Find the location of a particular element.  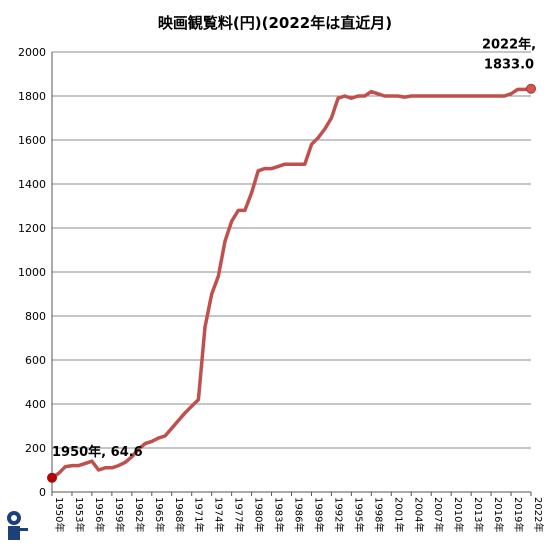

y-tick-label: 1600 is located at coordinates (32, 140).